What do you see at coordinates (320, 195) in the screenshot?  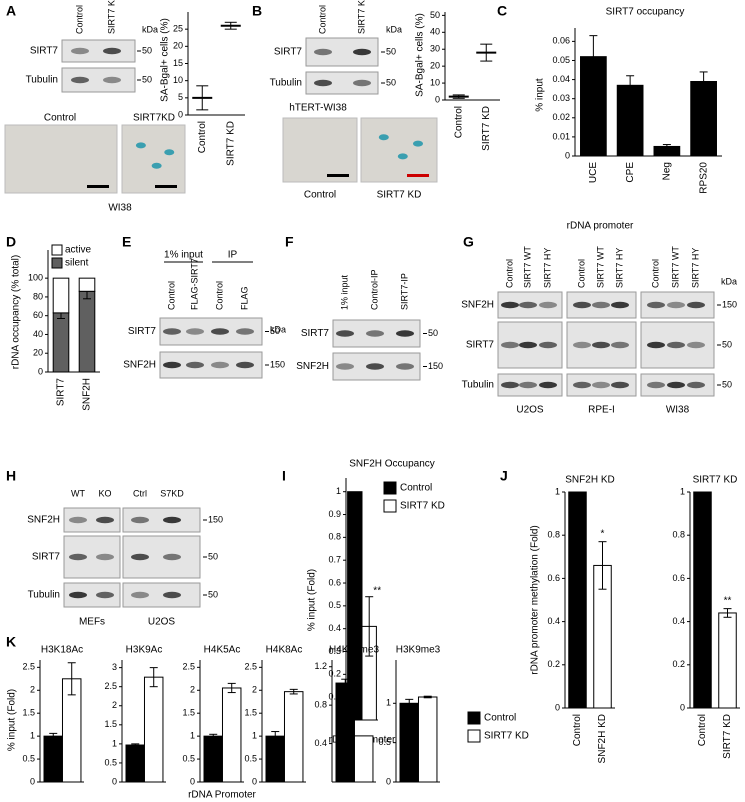 I see `micrograph-label: Control` at bounding box center [320, 195].